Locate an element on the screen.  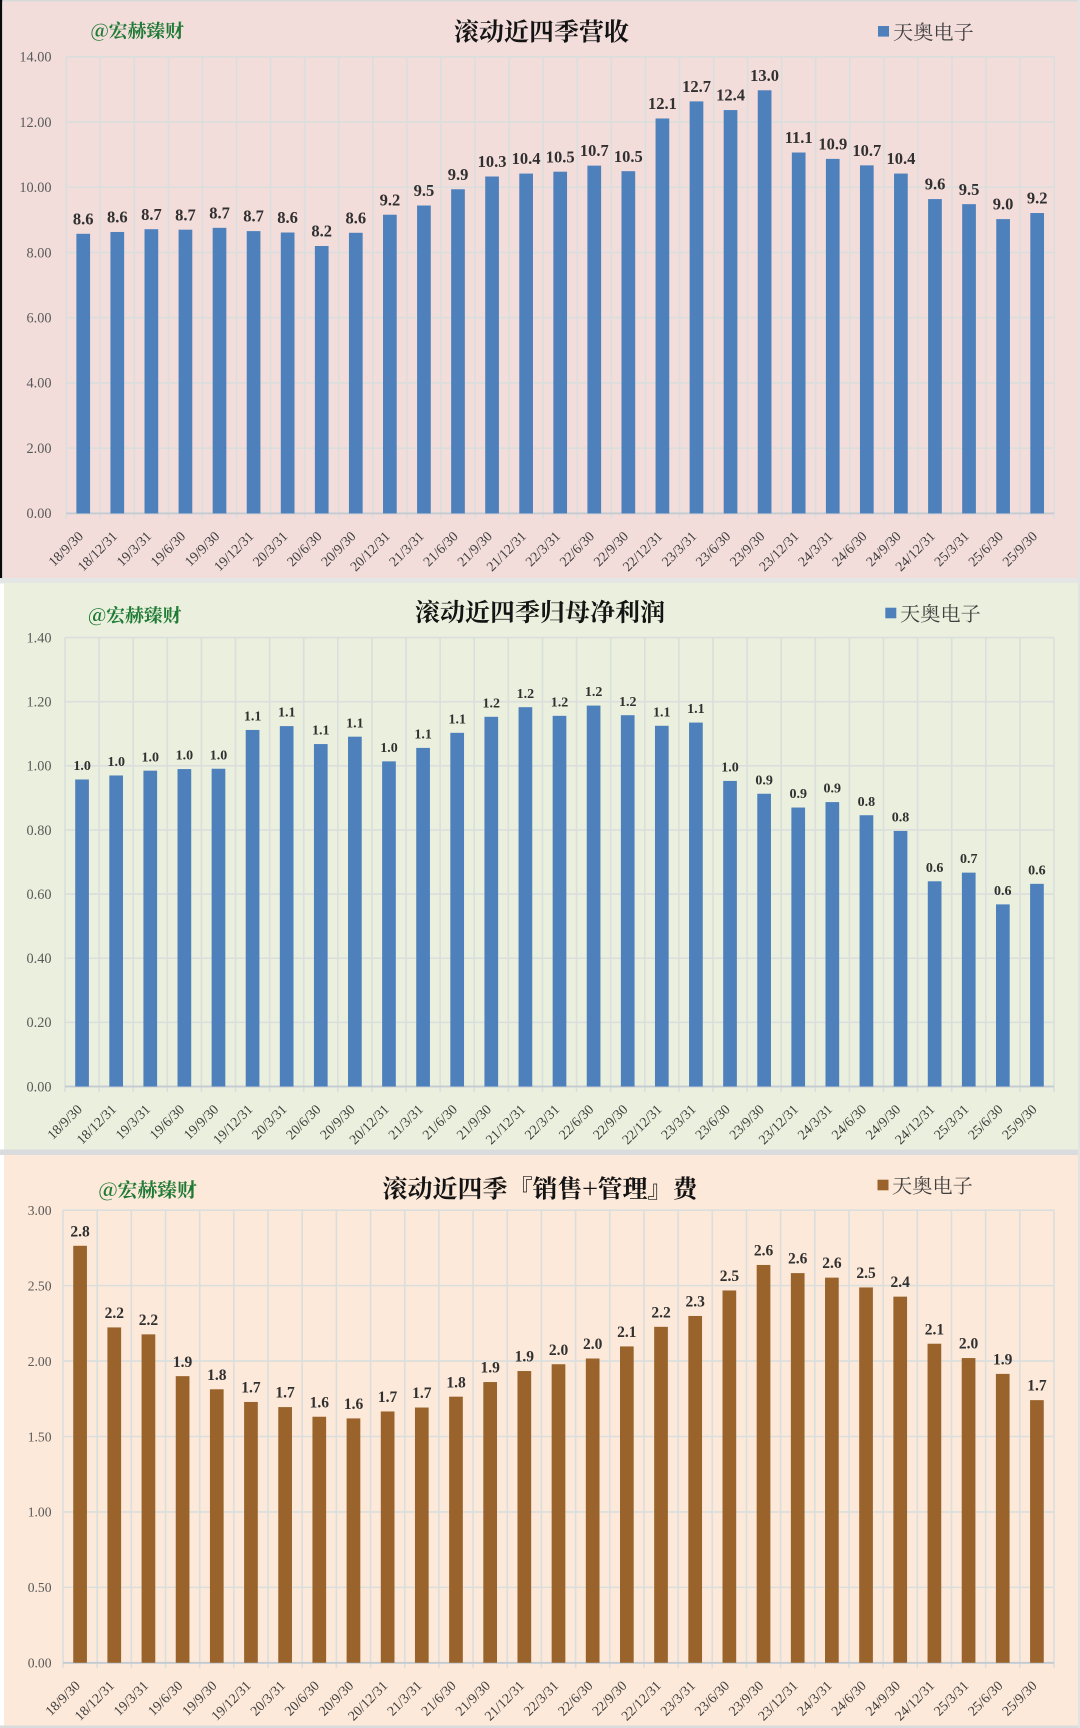
svg-text: 9.6 is located at coordinates (935, 184).